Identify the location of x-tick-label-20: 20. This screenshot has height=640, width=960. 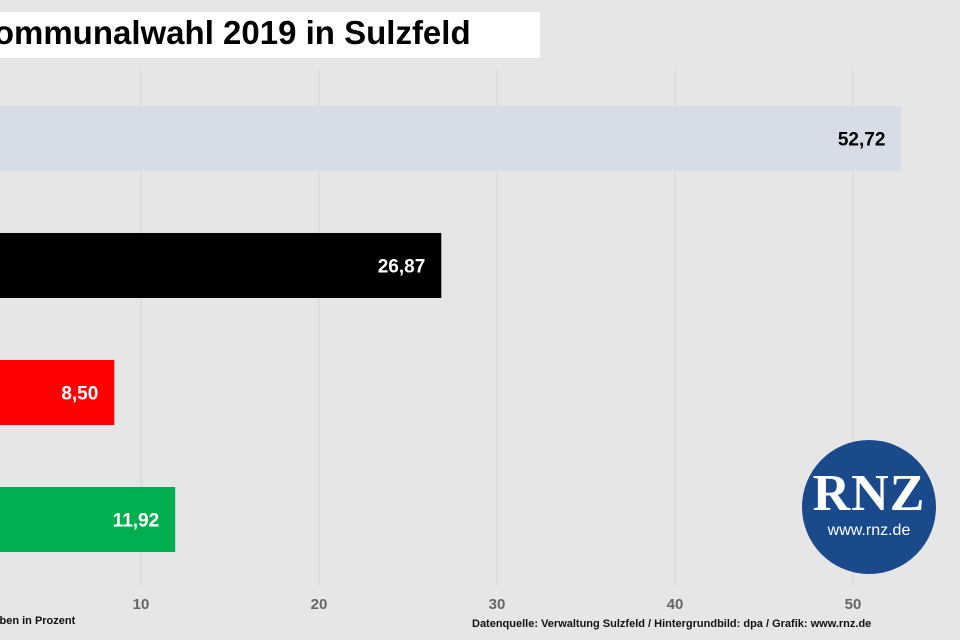
(319, 604).